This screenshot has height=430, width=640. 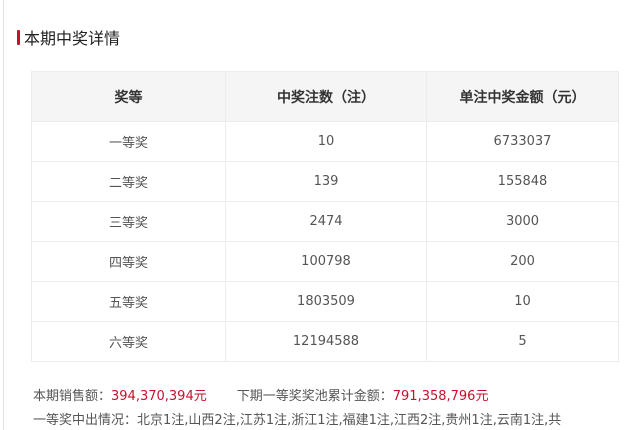 I want to click on winner-count: 2474, so click(x=326, y=221).